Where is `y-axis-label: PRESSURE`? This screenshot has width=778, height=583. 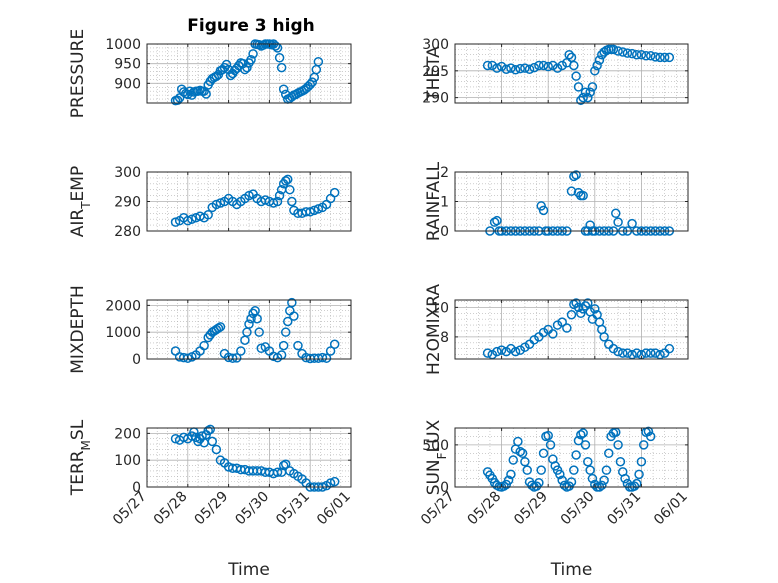 y-axis-label: PRESSURE is located at coordinates (78, 73).